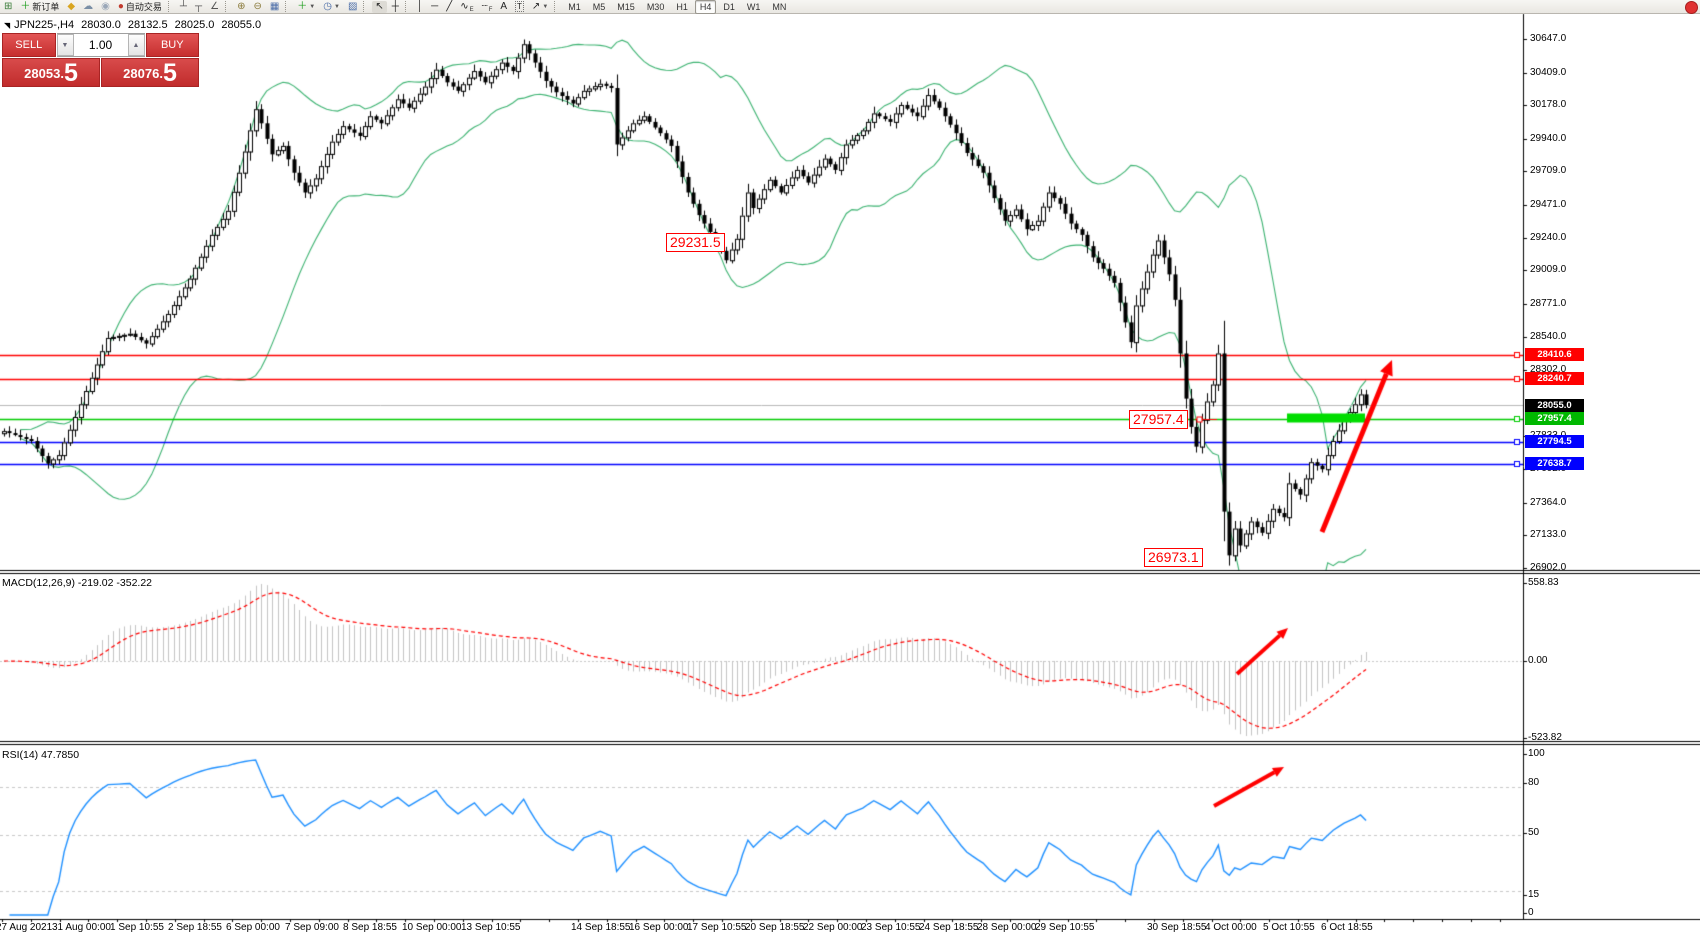 Image resolution: width=1700 pixels, height=936 pixels. I want to click on period-dropdown: ◷ ▼, so click(331, 7).